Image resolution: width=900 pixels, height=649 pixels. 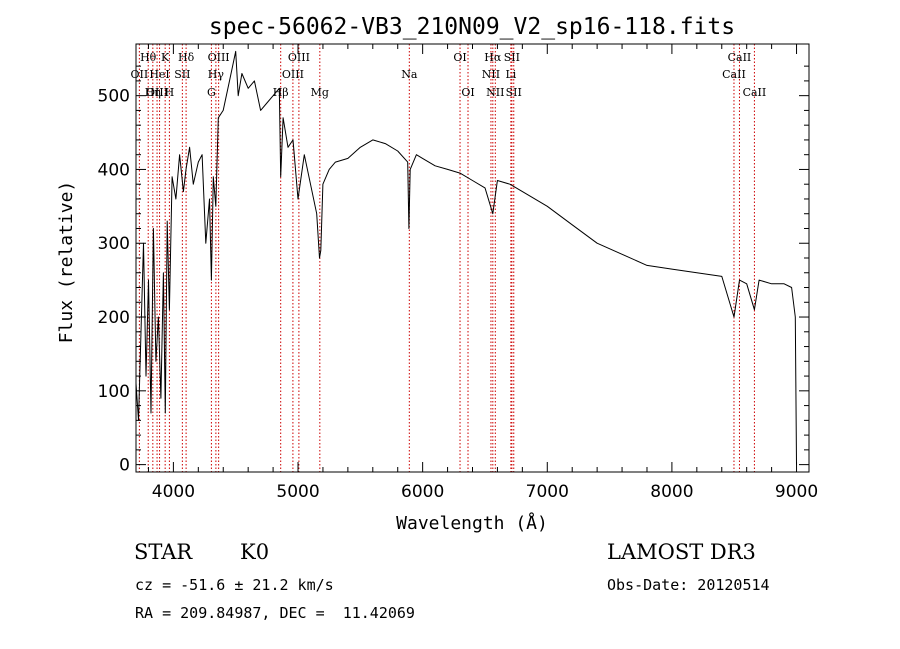 What do you see at coordinates (547, 492) in the screenshot?
I see `x-tick-label: 7000` at bounding box center [547, 492].